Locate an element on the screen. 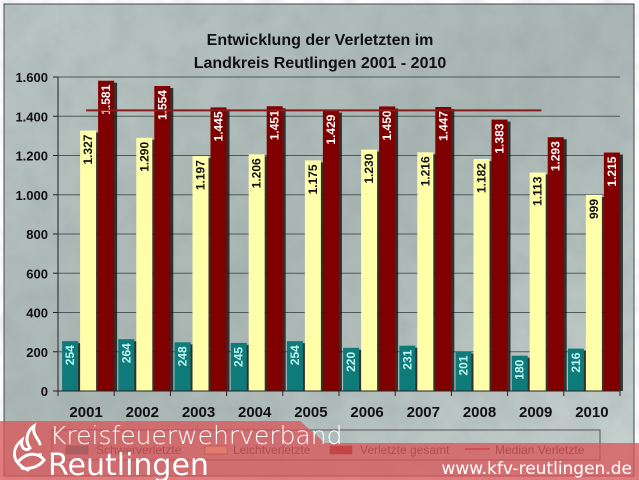  x-tick-label: 2010 is located at coordinates (591, 412).